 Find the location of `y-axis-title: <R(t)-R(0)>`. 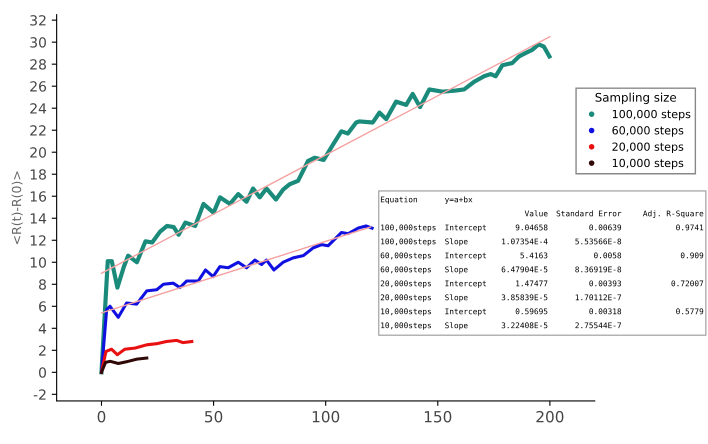

y-axis-title: <R(t)-R(0)> is located at coordinates (17, 208).